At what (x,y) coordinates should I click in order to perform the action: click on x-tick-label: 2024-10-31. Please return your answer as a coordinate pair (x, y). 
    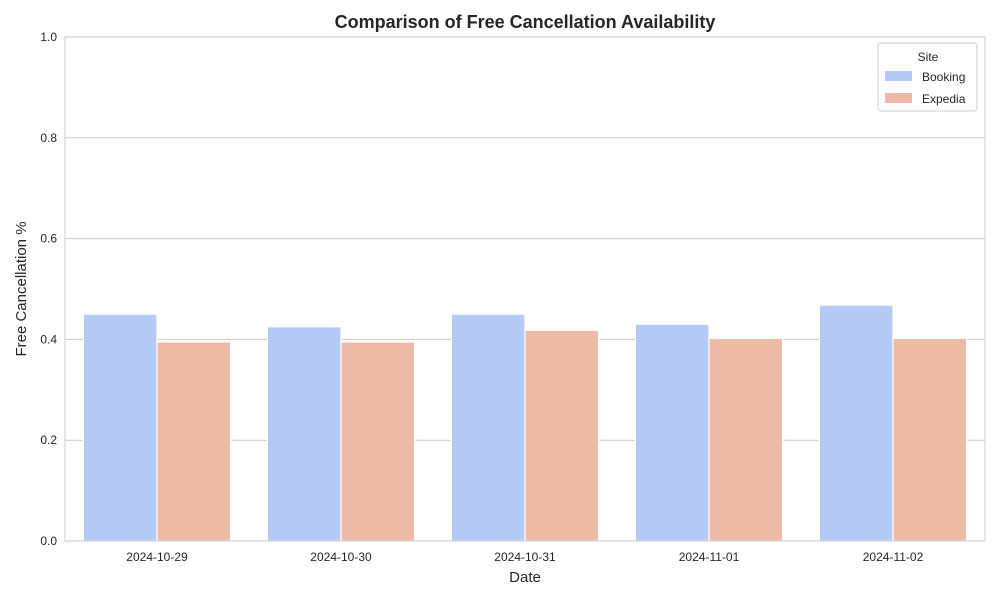
    Looking at the image, I should click on (525, 557).